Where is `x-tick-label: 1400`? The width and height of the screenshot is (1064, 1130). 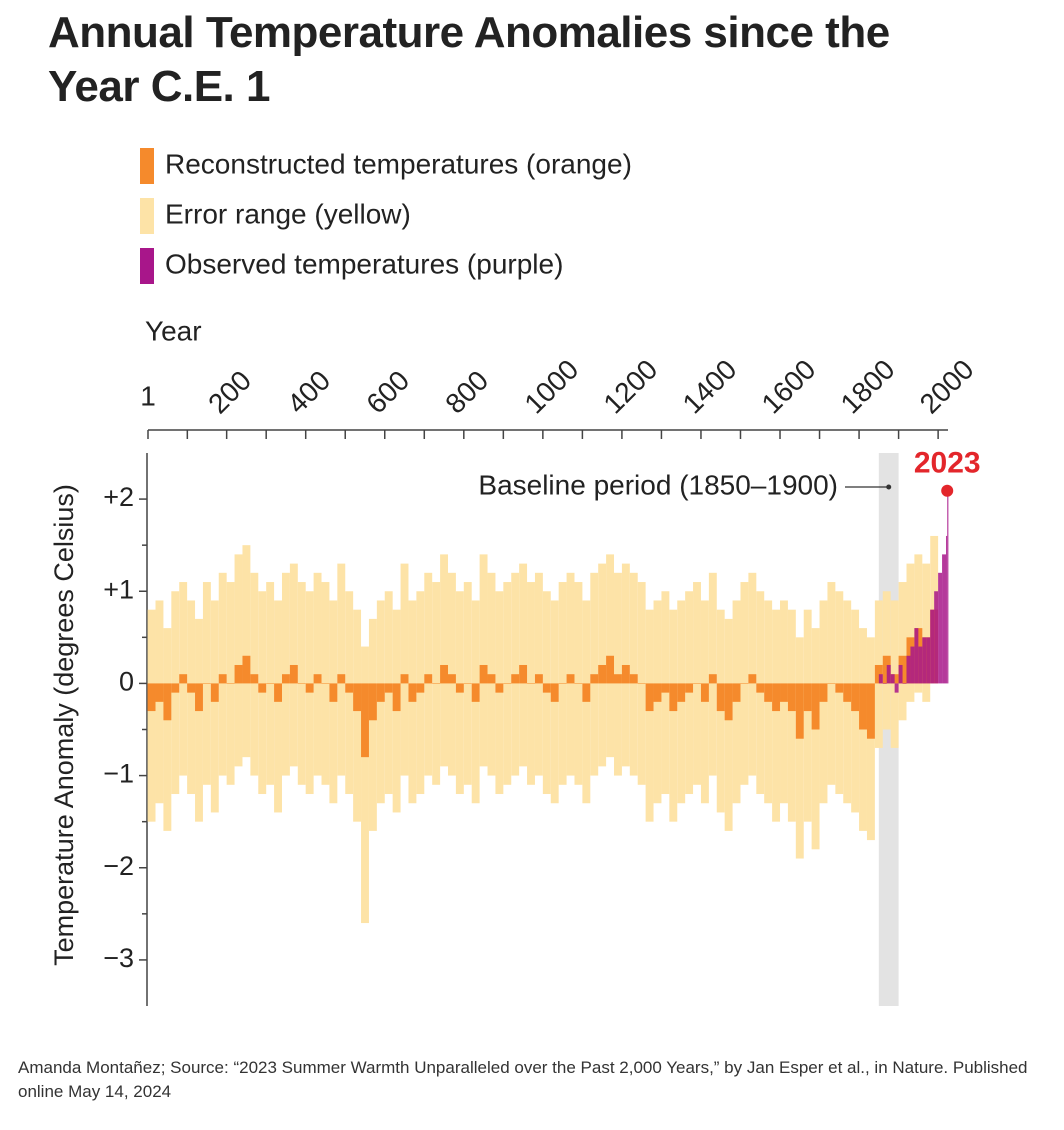 x-tick-label: 1400 is located at coordinates (710, 386).